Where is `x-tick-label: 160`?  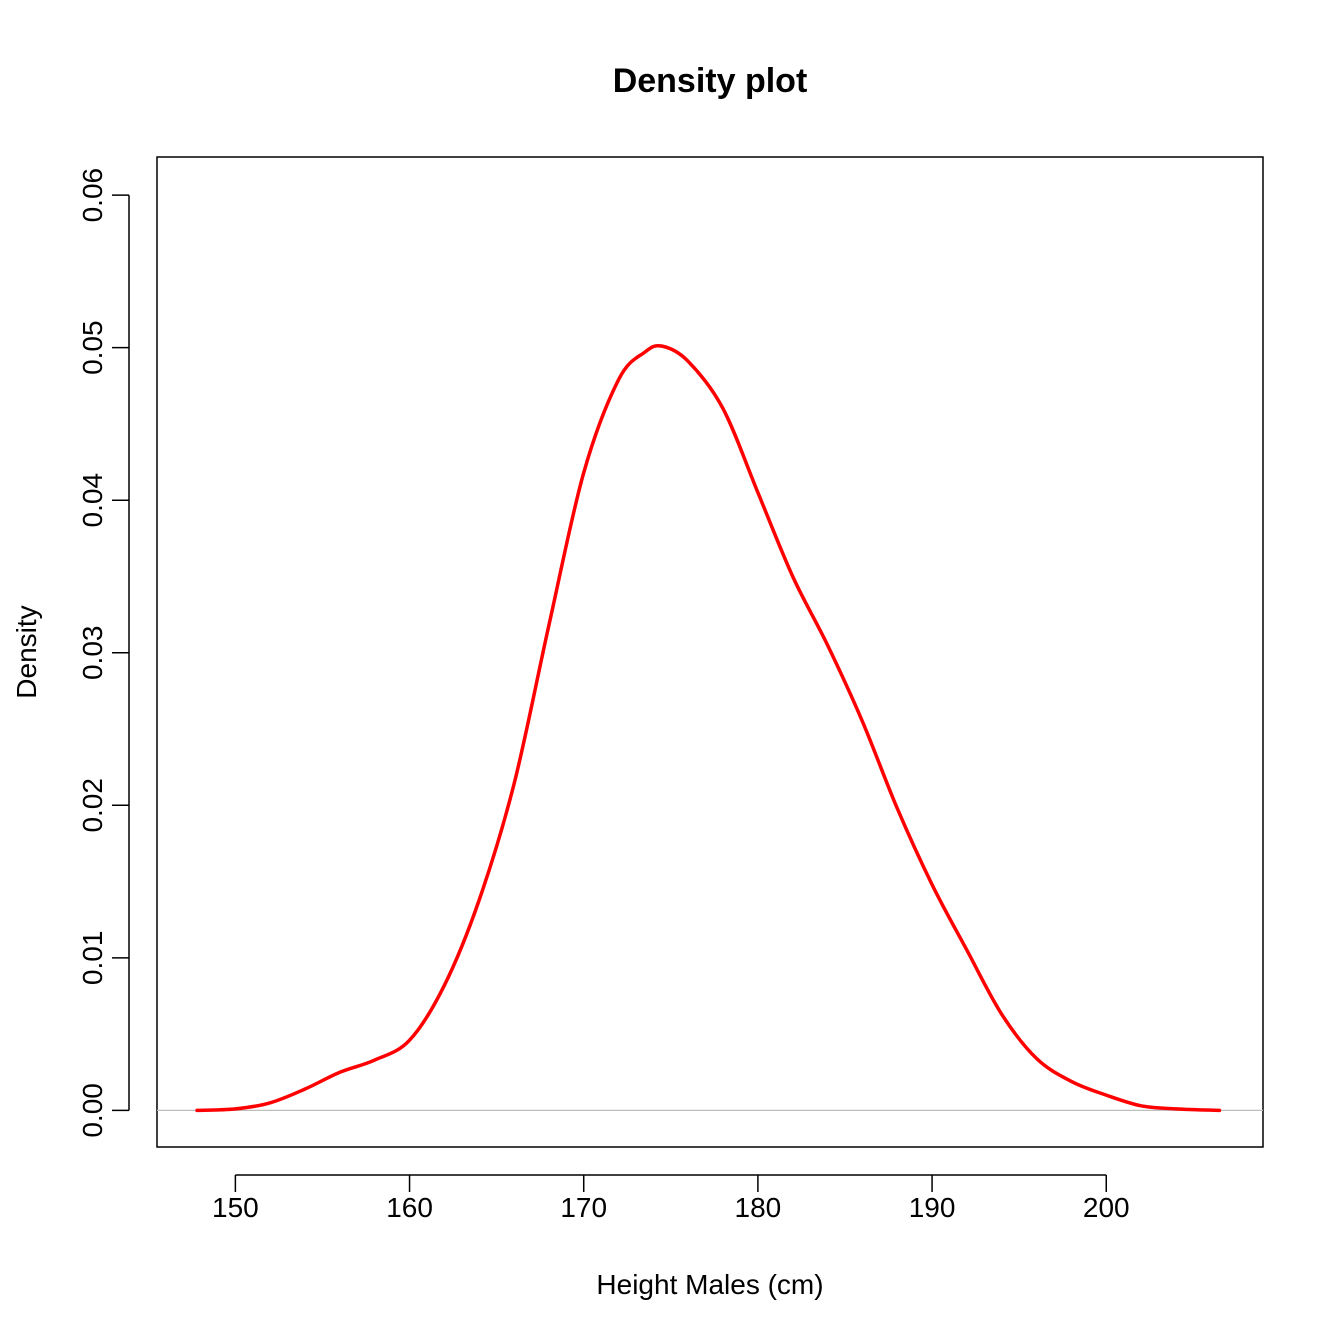 x-tick-label: 160 is located at coordinates (409, 1207).